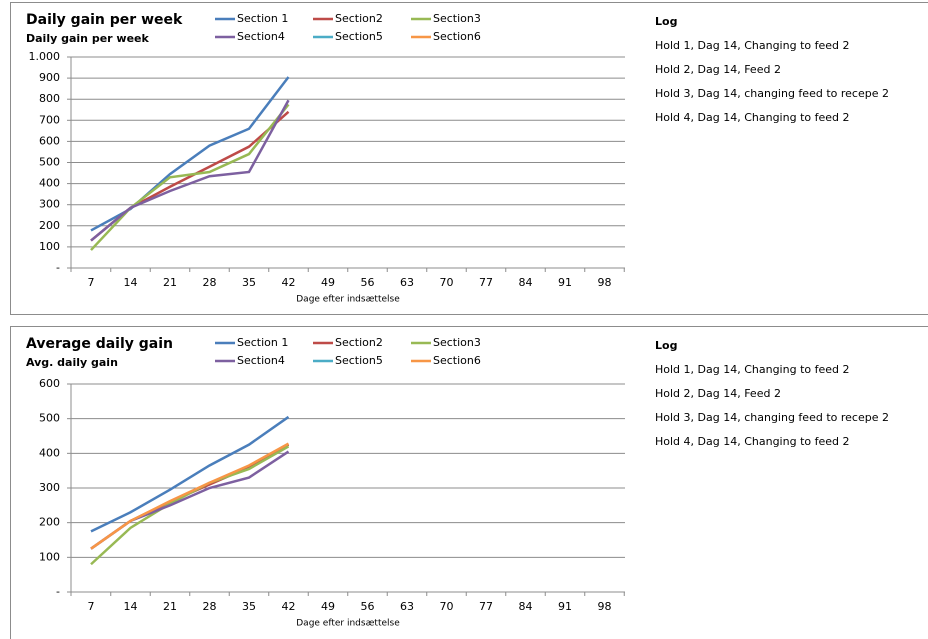 The image size is (928, 639). I want to click on y-axis-title: Daily gain per week, so click(87, 38).